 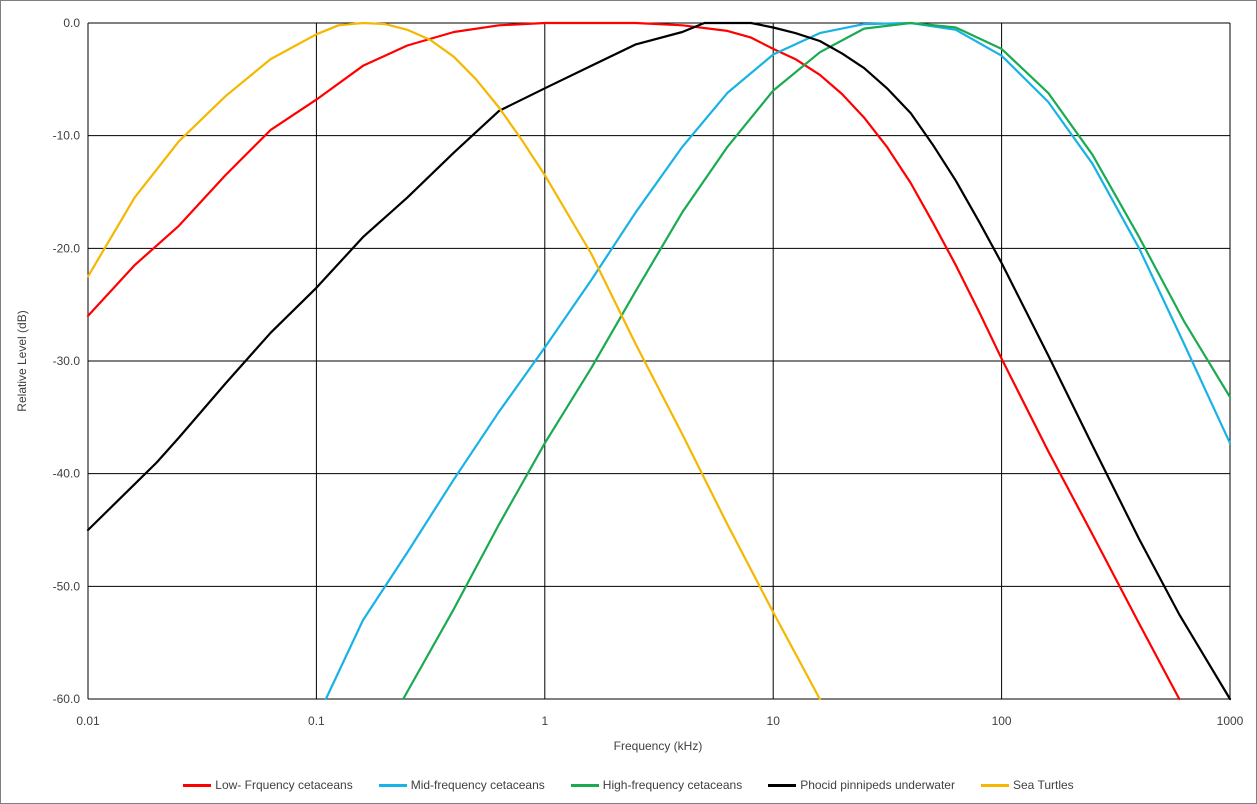 What do you see at coordinates (71, 23) in the screenshot?
I see `y-tick-label: 0.0` at bounding box center [71, 23].